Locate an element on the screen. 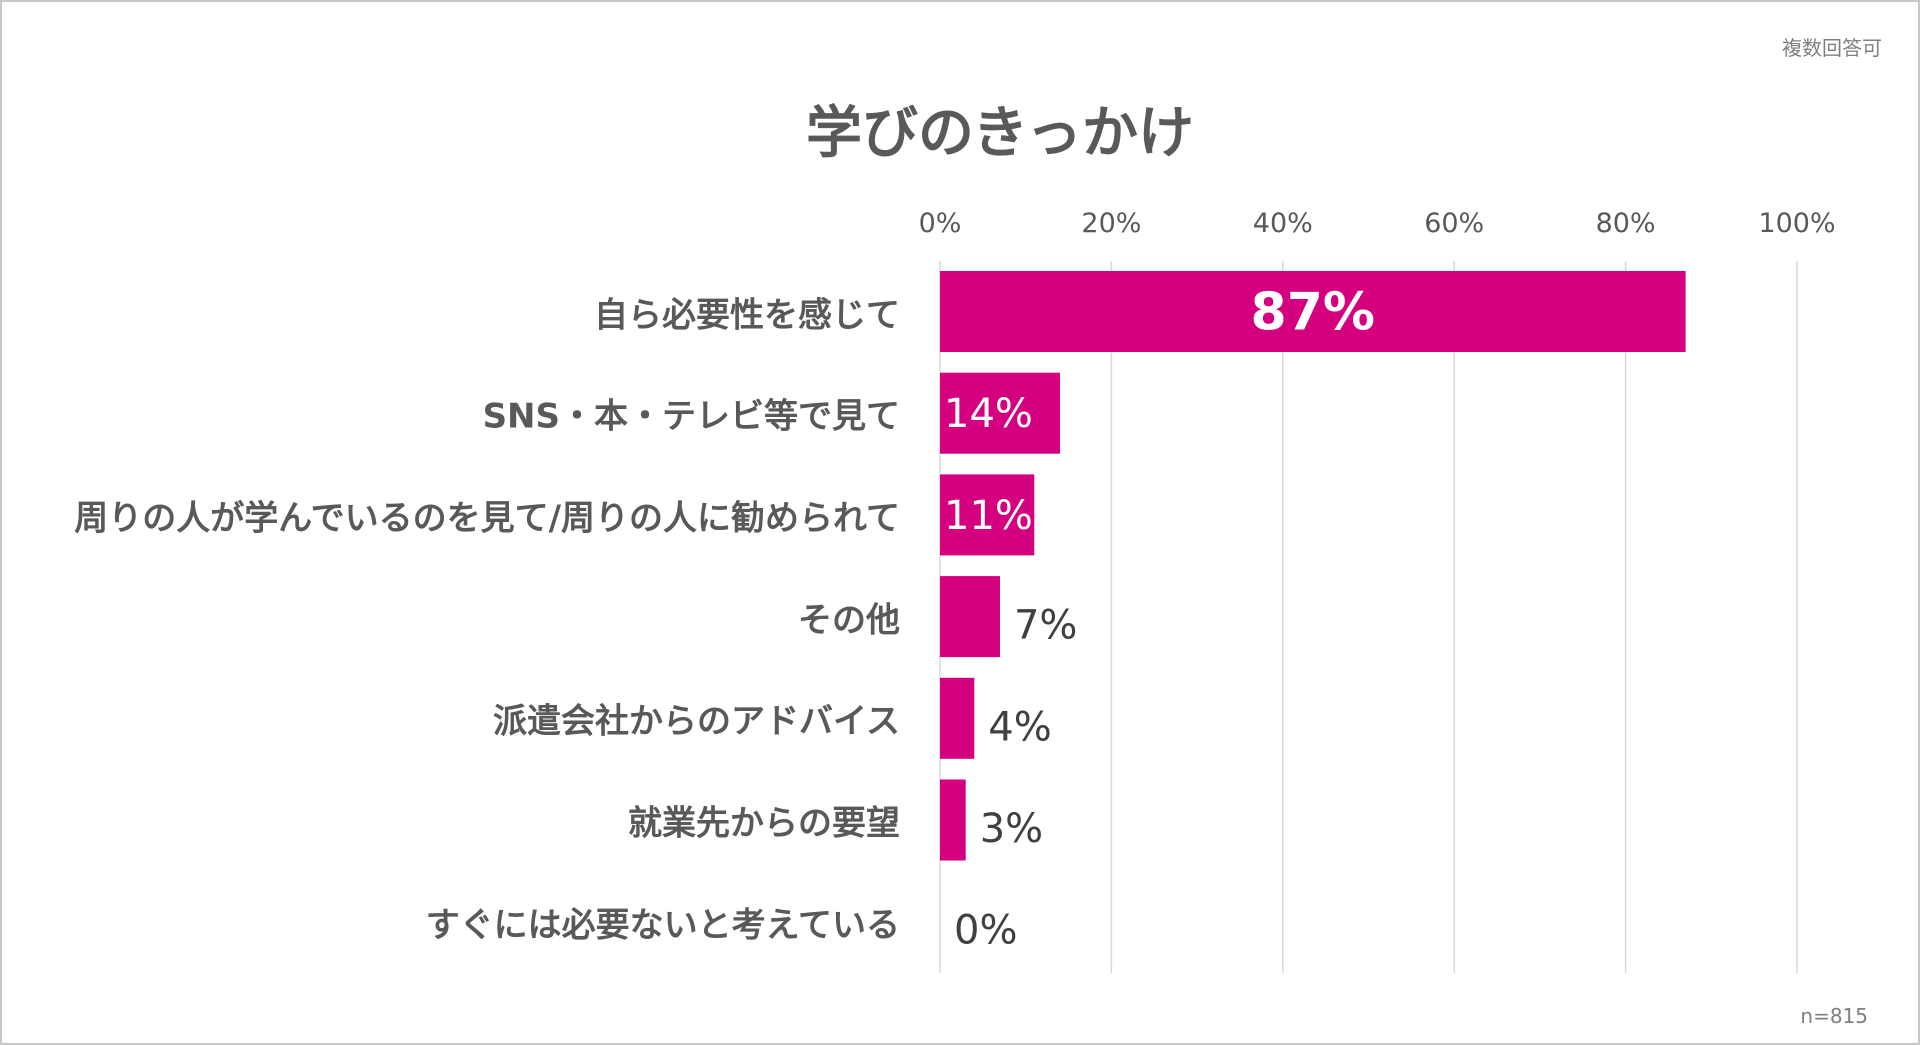 Image resolution: width=1920 pixels, height=1045 pixels. data-label: 3% is located at coordinates (1011, 829).